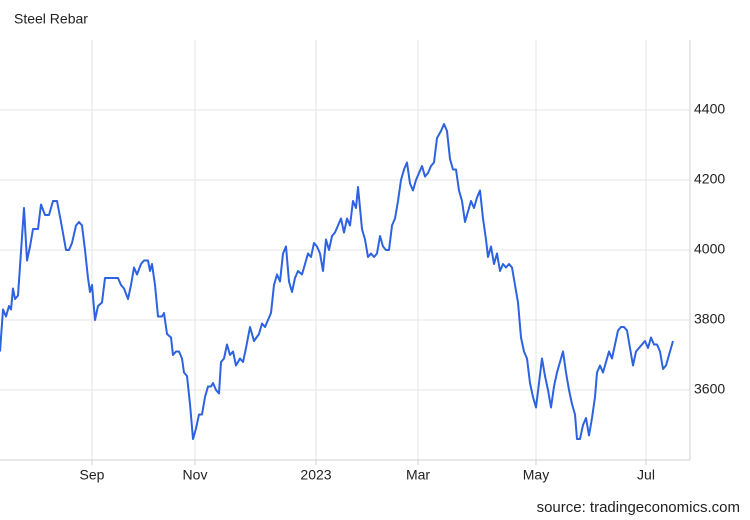 Image resolution: width=750 pixels, height=520 pixels. Describe the element at coordinates (51, 19) in the screenshot. I see `chart-title: Steel Rebar` at that location.